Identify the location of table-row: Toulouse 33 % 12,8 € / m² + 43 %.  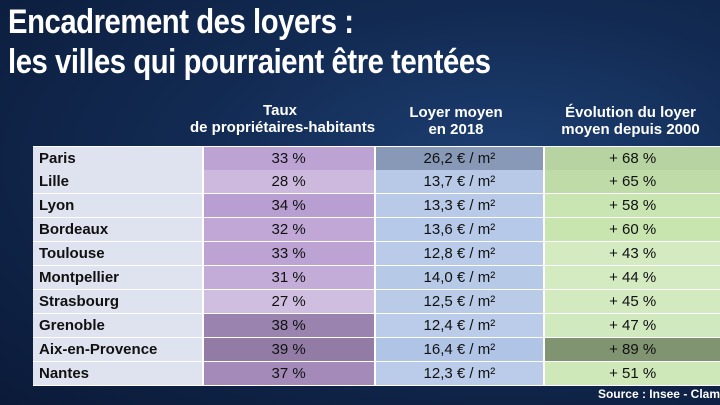
(376, 254).